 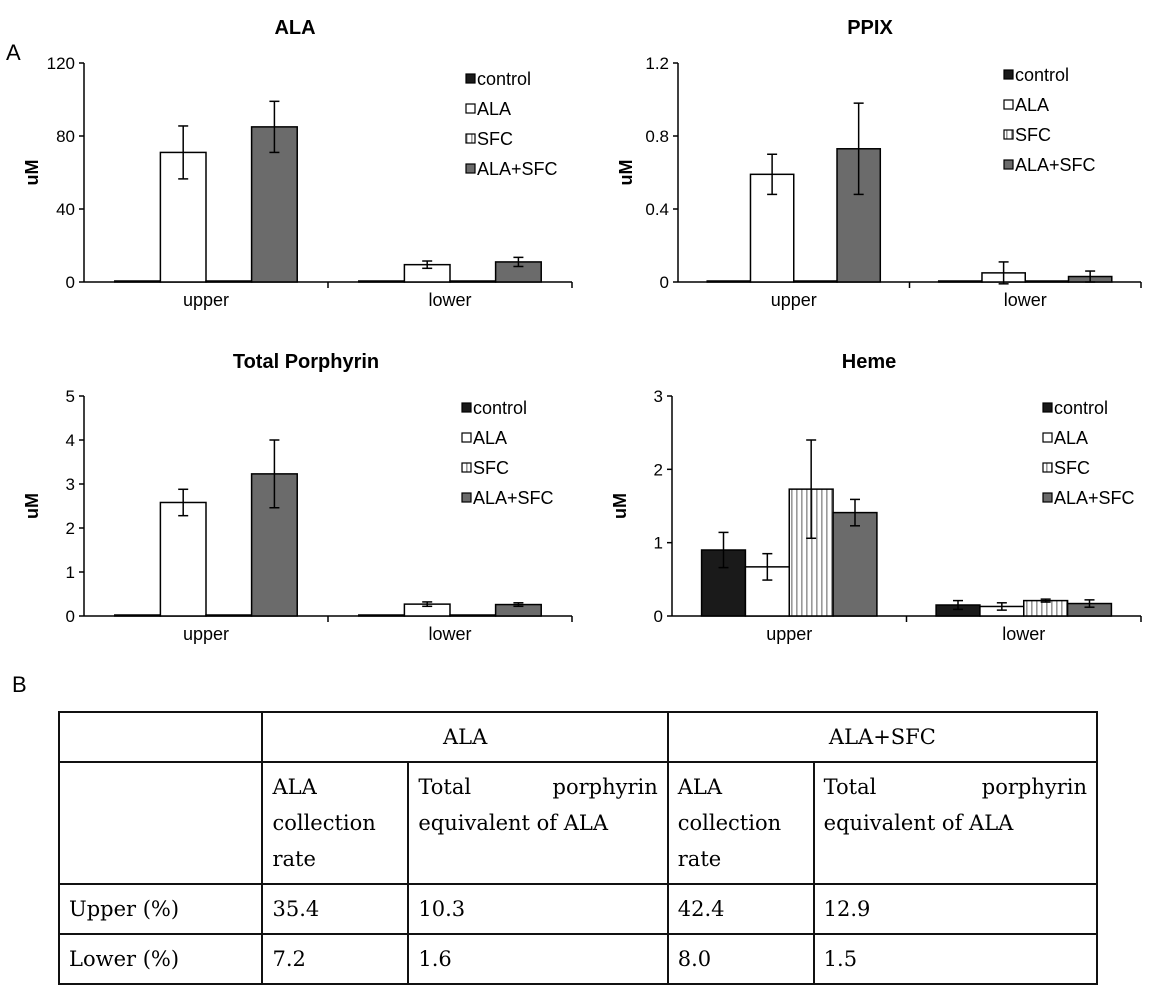 What do you see at coordinates (869, 362) in the screenshot?
I see `chart-title: Heme` at bounding box center [869, 362].